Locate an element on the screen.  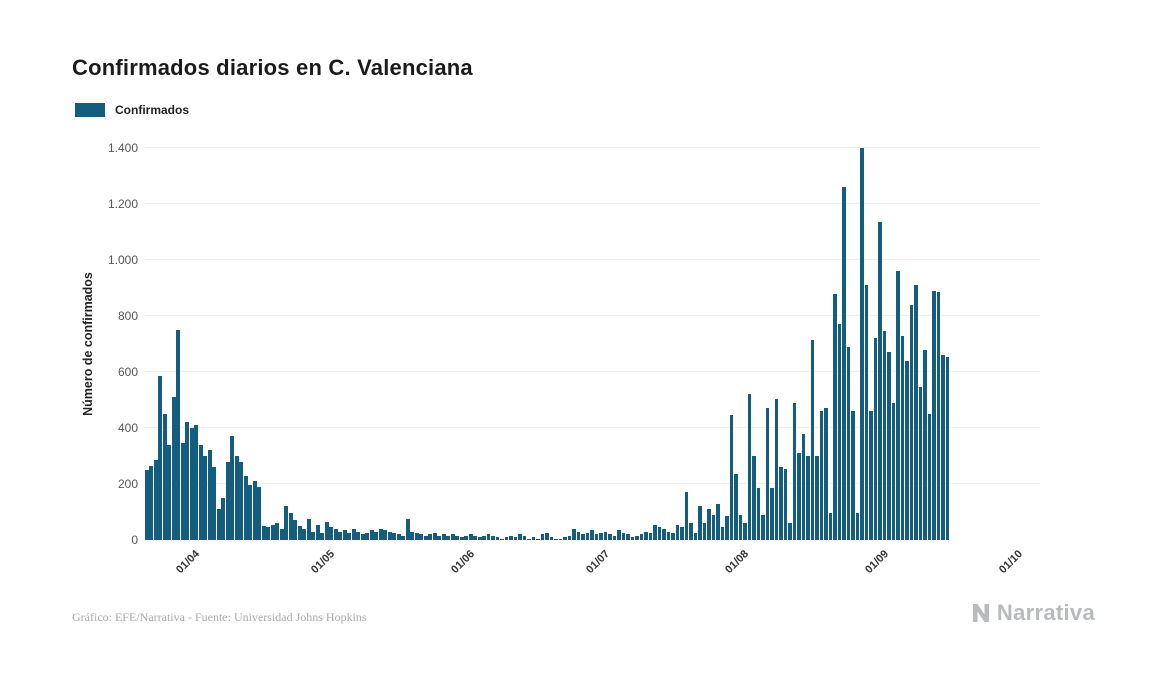
narrativa-logo: Narrativa is located at coordinates (1032, 613).